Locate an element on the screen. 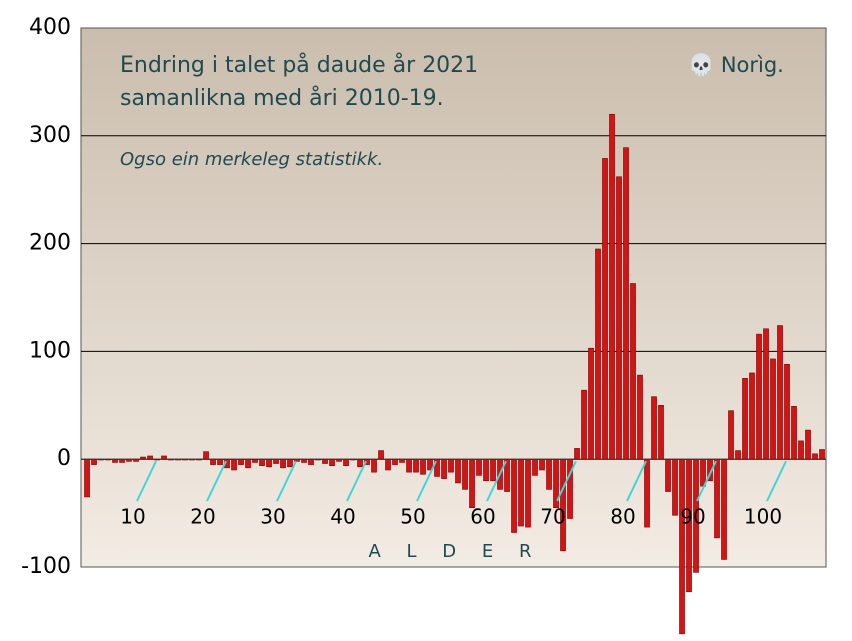  x-tick-label: 20 is located at coordinates (202, 517).